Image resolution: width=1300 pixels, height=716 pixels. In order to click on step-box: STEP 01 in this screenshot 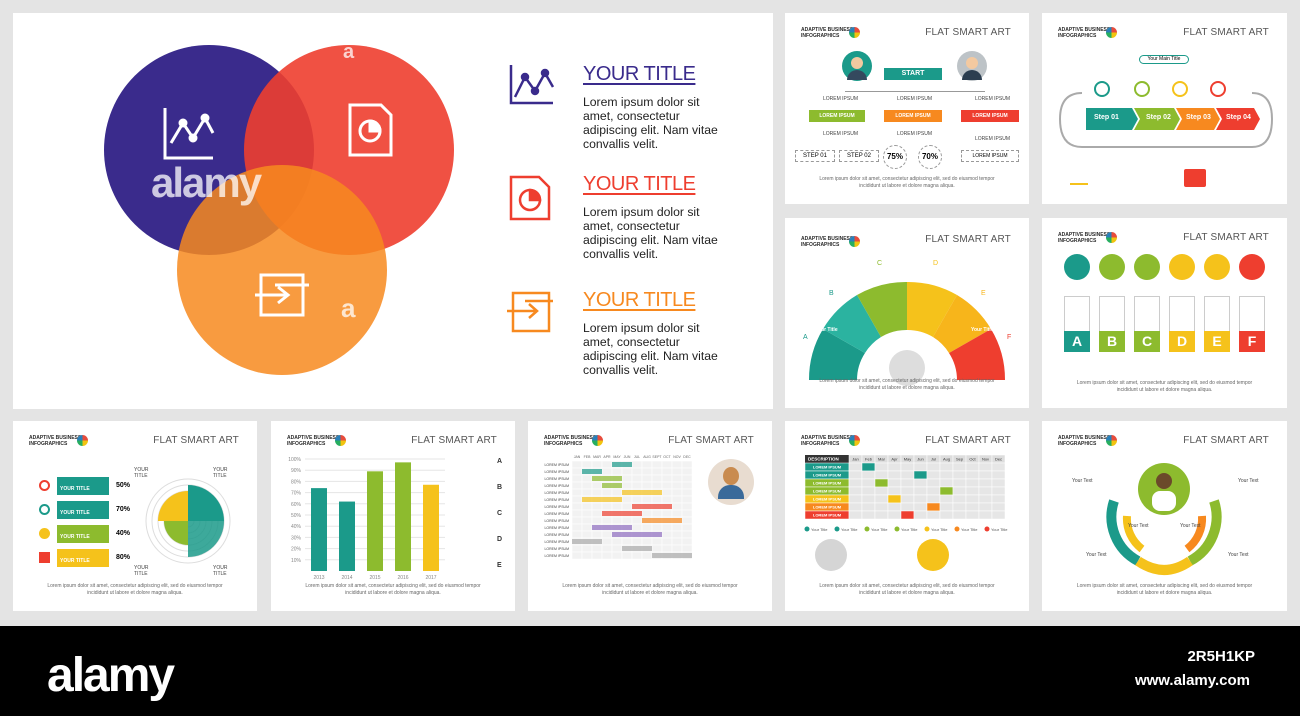, I will do `click(815, 156)`.